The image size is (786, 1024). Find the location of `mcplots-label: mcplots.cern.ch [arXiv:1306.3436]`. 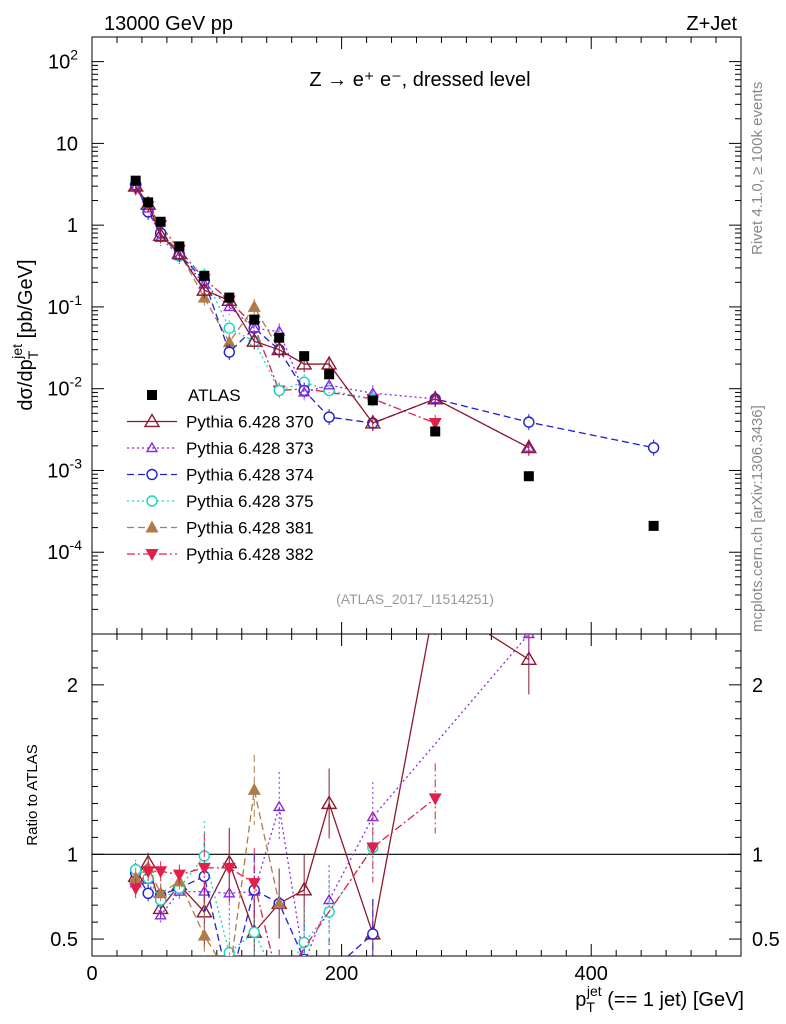

mcplots-label: mcplots.cern.ch [arXiv:1306.3436] is located at coordinates (757, 518).